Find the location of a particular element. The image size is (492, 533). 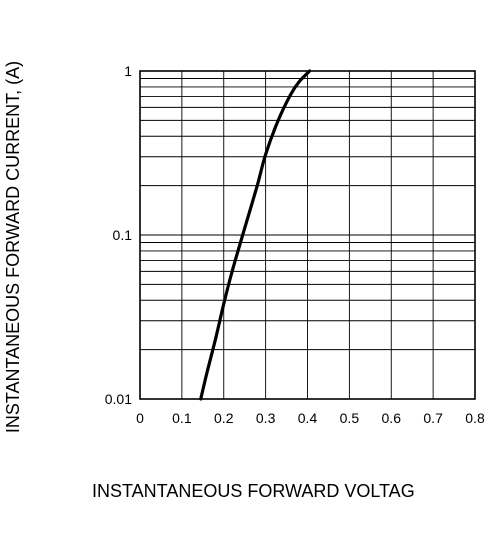

y-tick-labels: 0.01 0.1 1 is located at coordinates (118, 235).